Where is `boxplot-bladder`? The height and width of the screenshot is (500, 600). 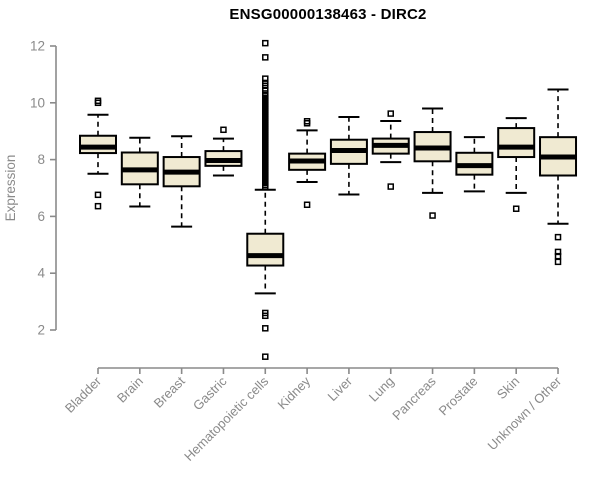
boxplot-bladder is located at coordinates (98, 153).